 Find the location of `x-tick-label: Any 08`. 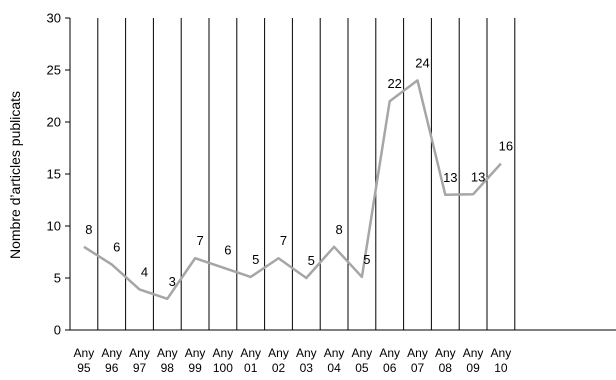

x-tick-label: Any 08 is located at coordinates (445, 360).